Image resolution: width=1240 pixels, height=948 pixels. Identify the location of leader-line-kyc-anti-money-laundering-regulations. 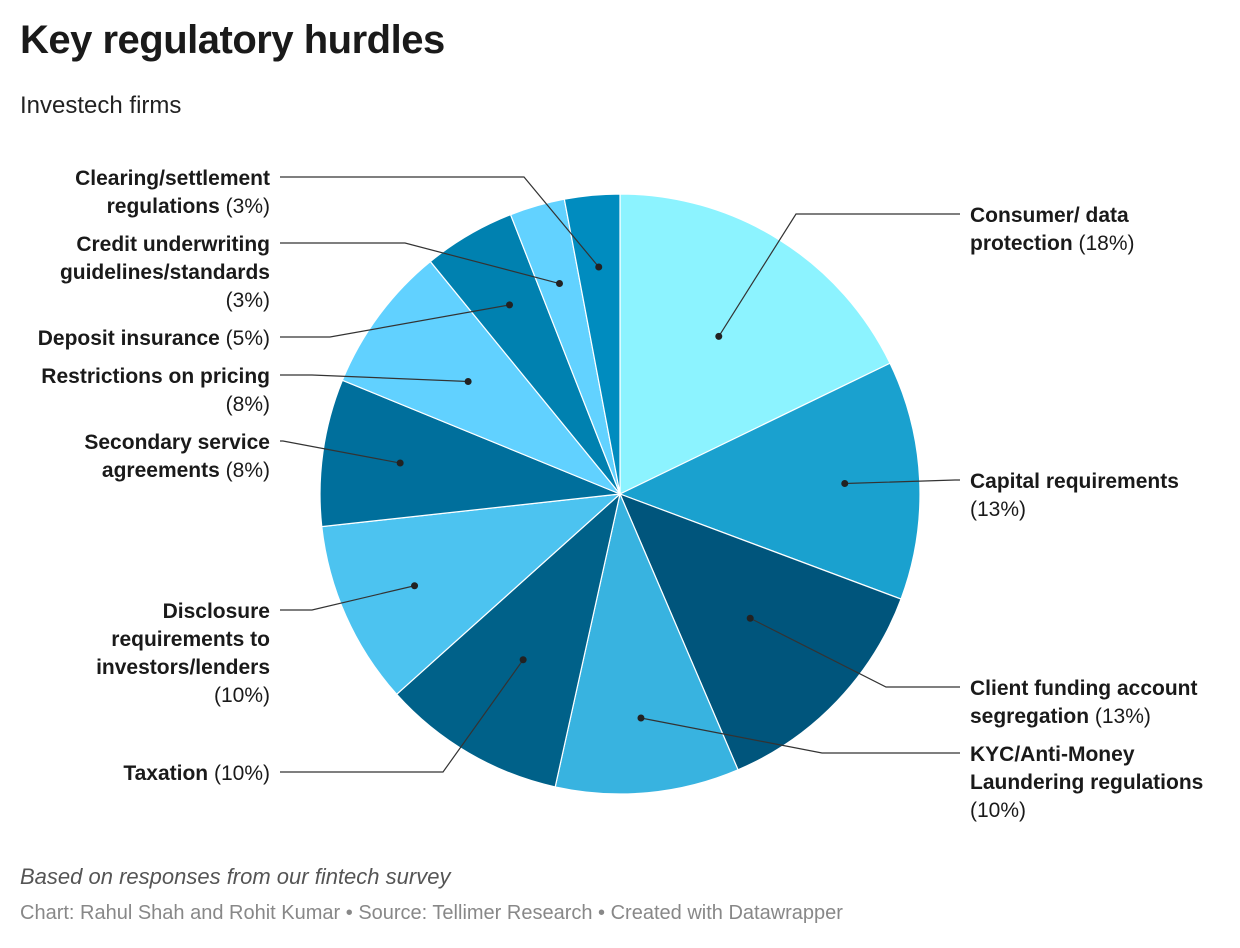
(800, 735).